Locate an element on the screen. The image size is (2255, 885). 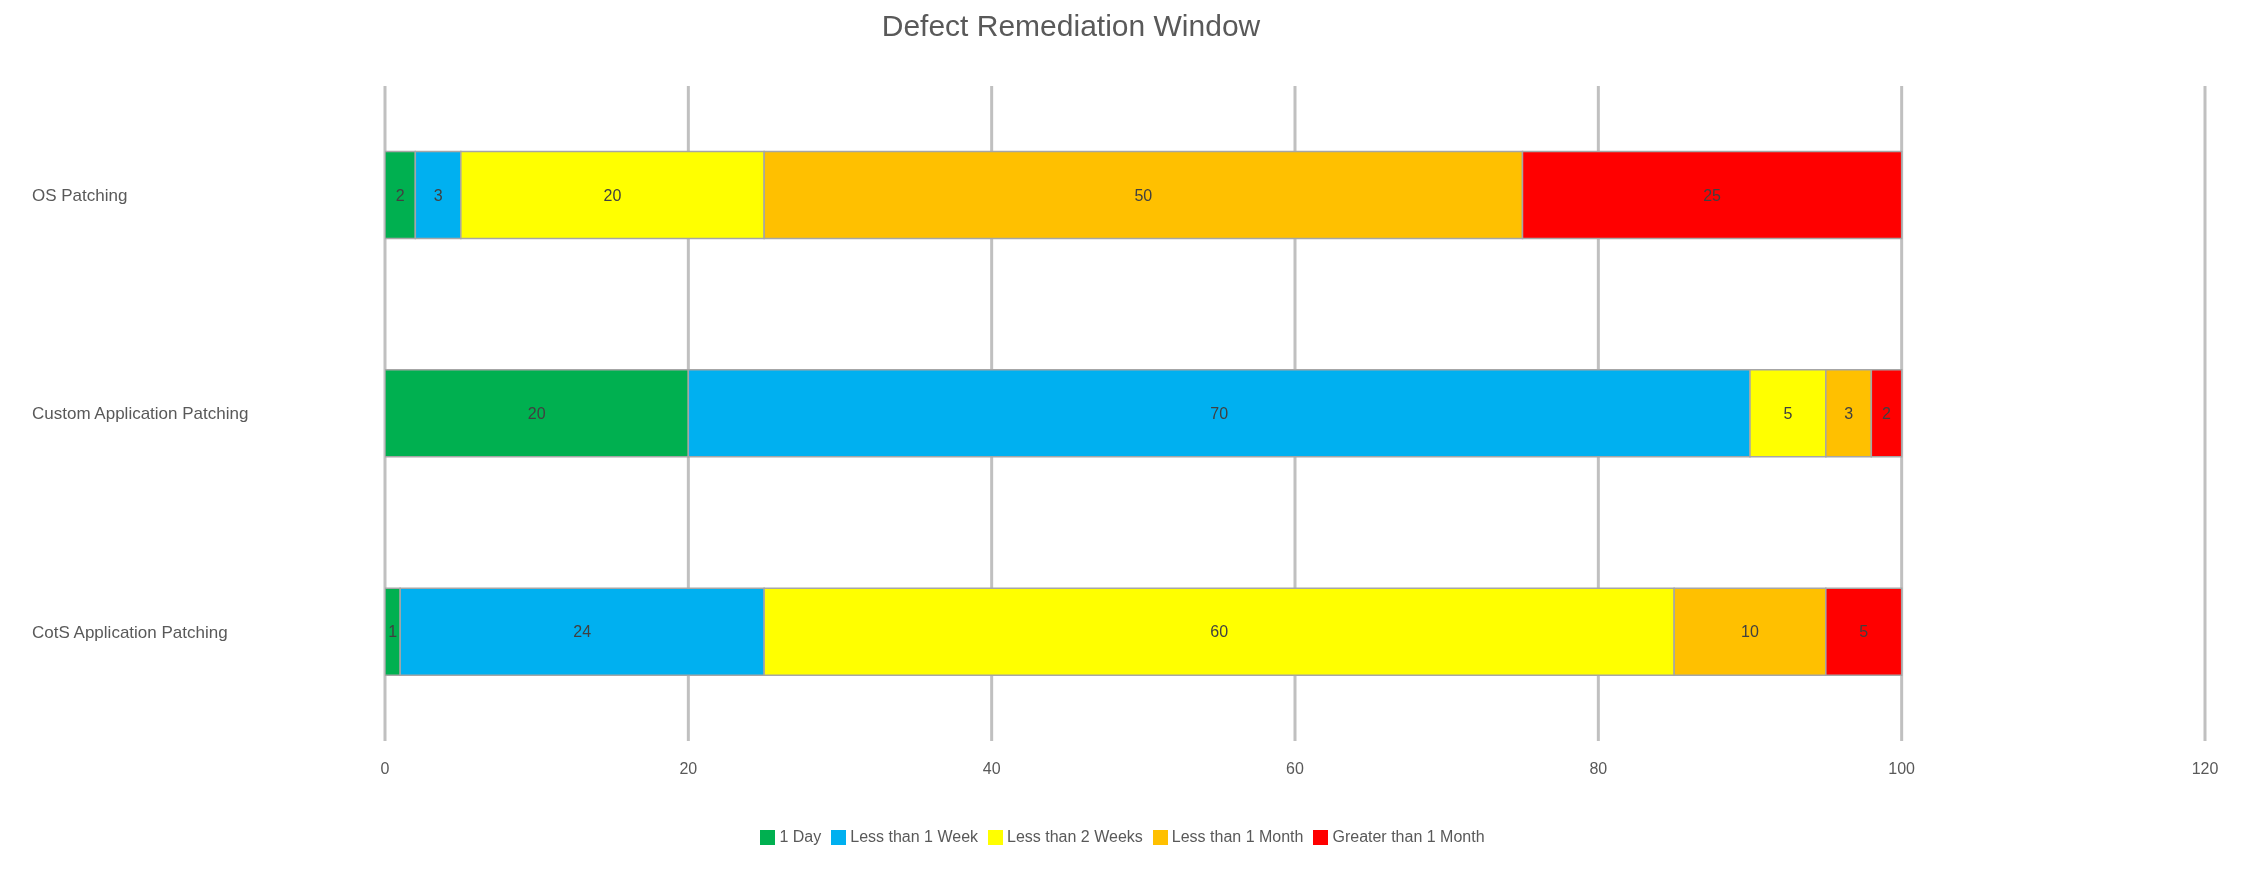
data-label: 24 is located at coordinates (582, 632).